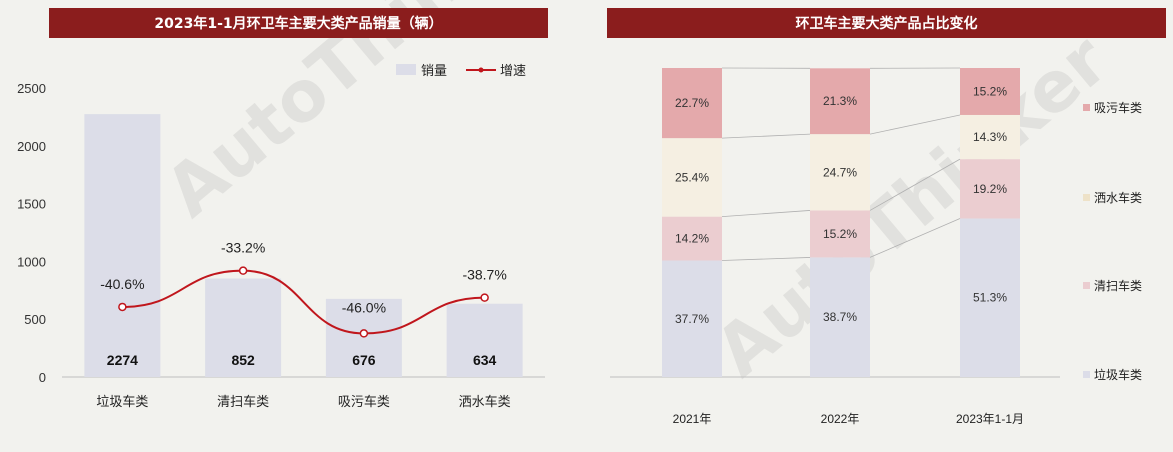  What do you see at coordinates (485, 360) in the screenshot?
I see `bar-value-label: 634` at bounding box center [485, 360].